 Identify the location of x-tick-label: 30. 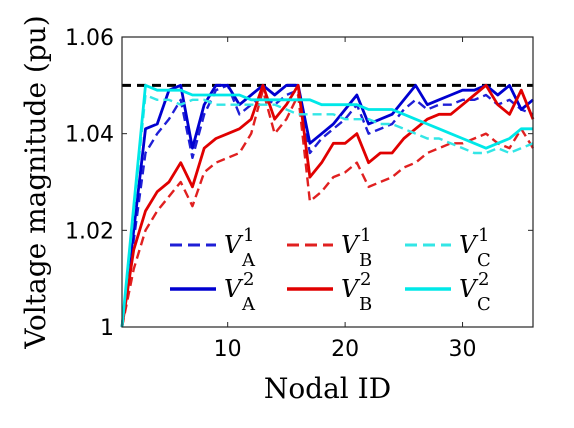
(463, 349).